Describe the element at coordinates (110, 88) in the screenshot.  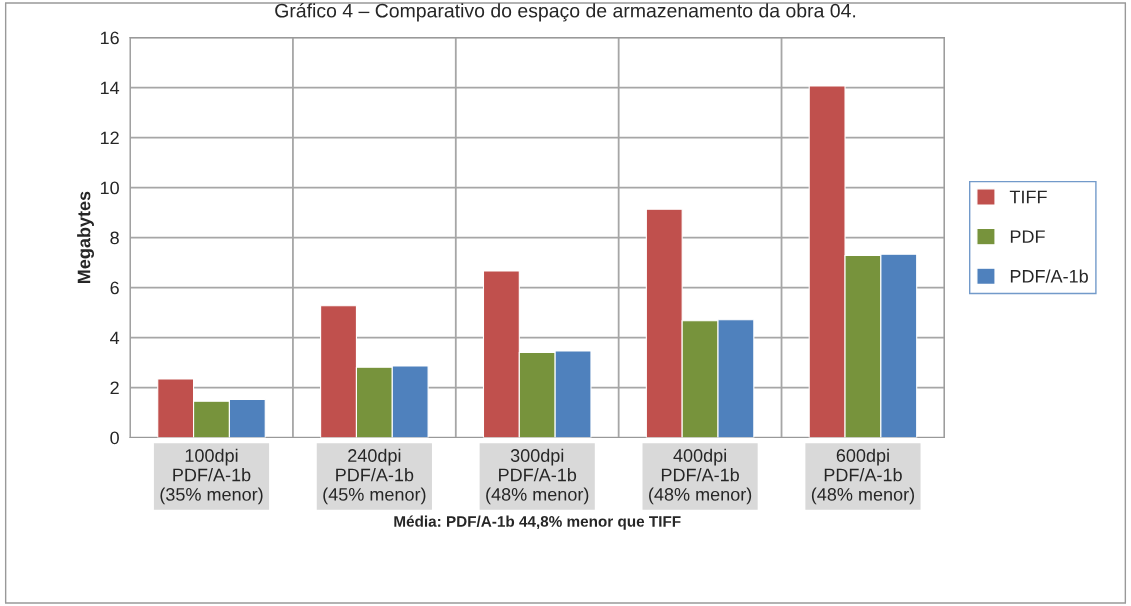
I see `y-tick-label: 14` at that location.